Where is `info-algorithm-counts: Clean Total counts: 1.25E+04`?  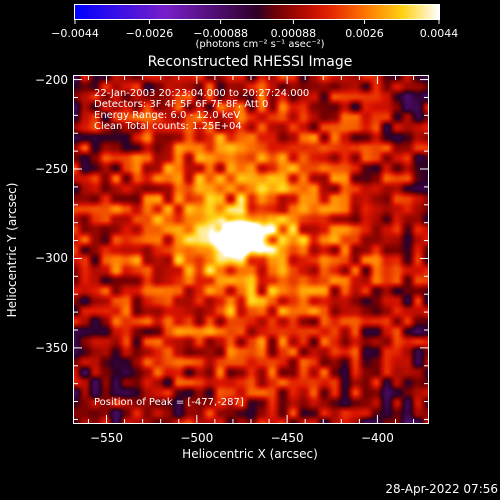
info-algorithm-counts: Clean Total counts: 1.25E+04 is located at coordinates (168, 126).